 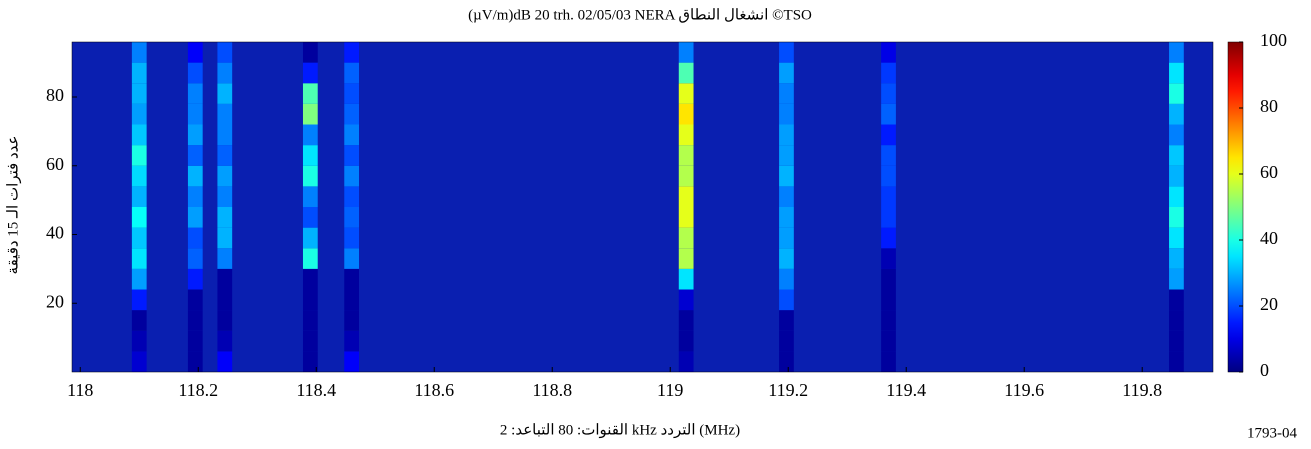 I want to click on x-axis-label: القنوات: 80 التباعد: 2 kHz التردد (MHz), so click(x=620, y=430).